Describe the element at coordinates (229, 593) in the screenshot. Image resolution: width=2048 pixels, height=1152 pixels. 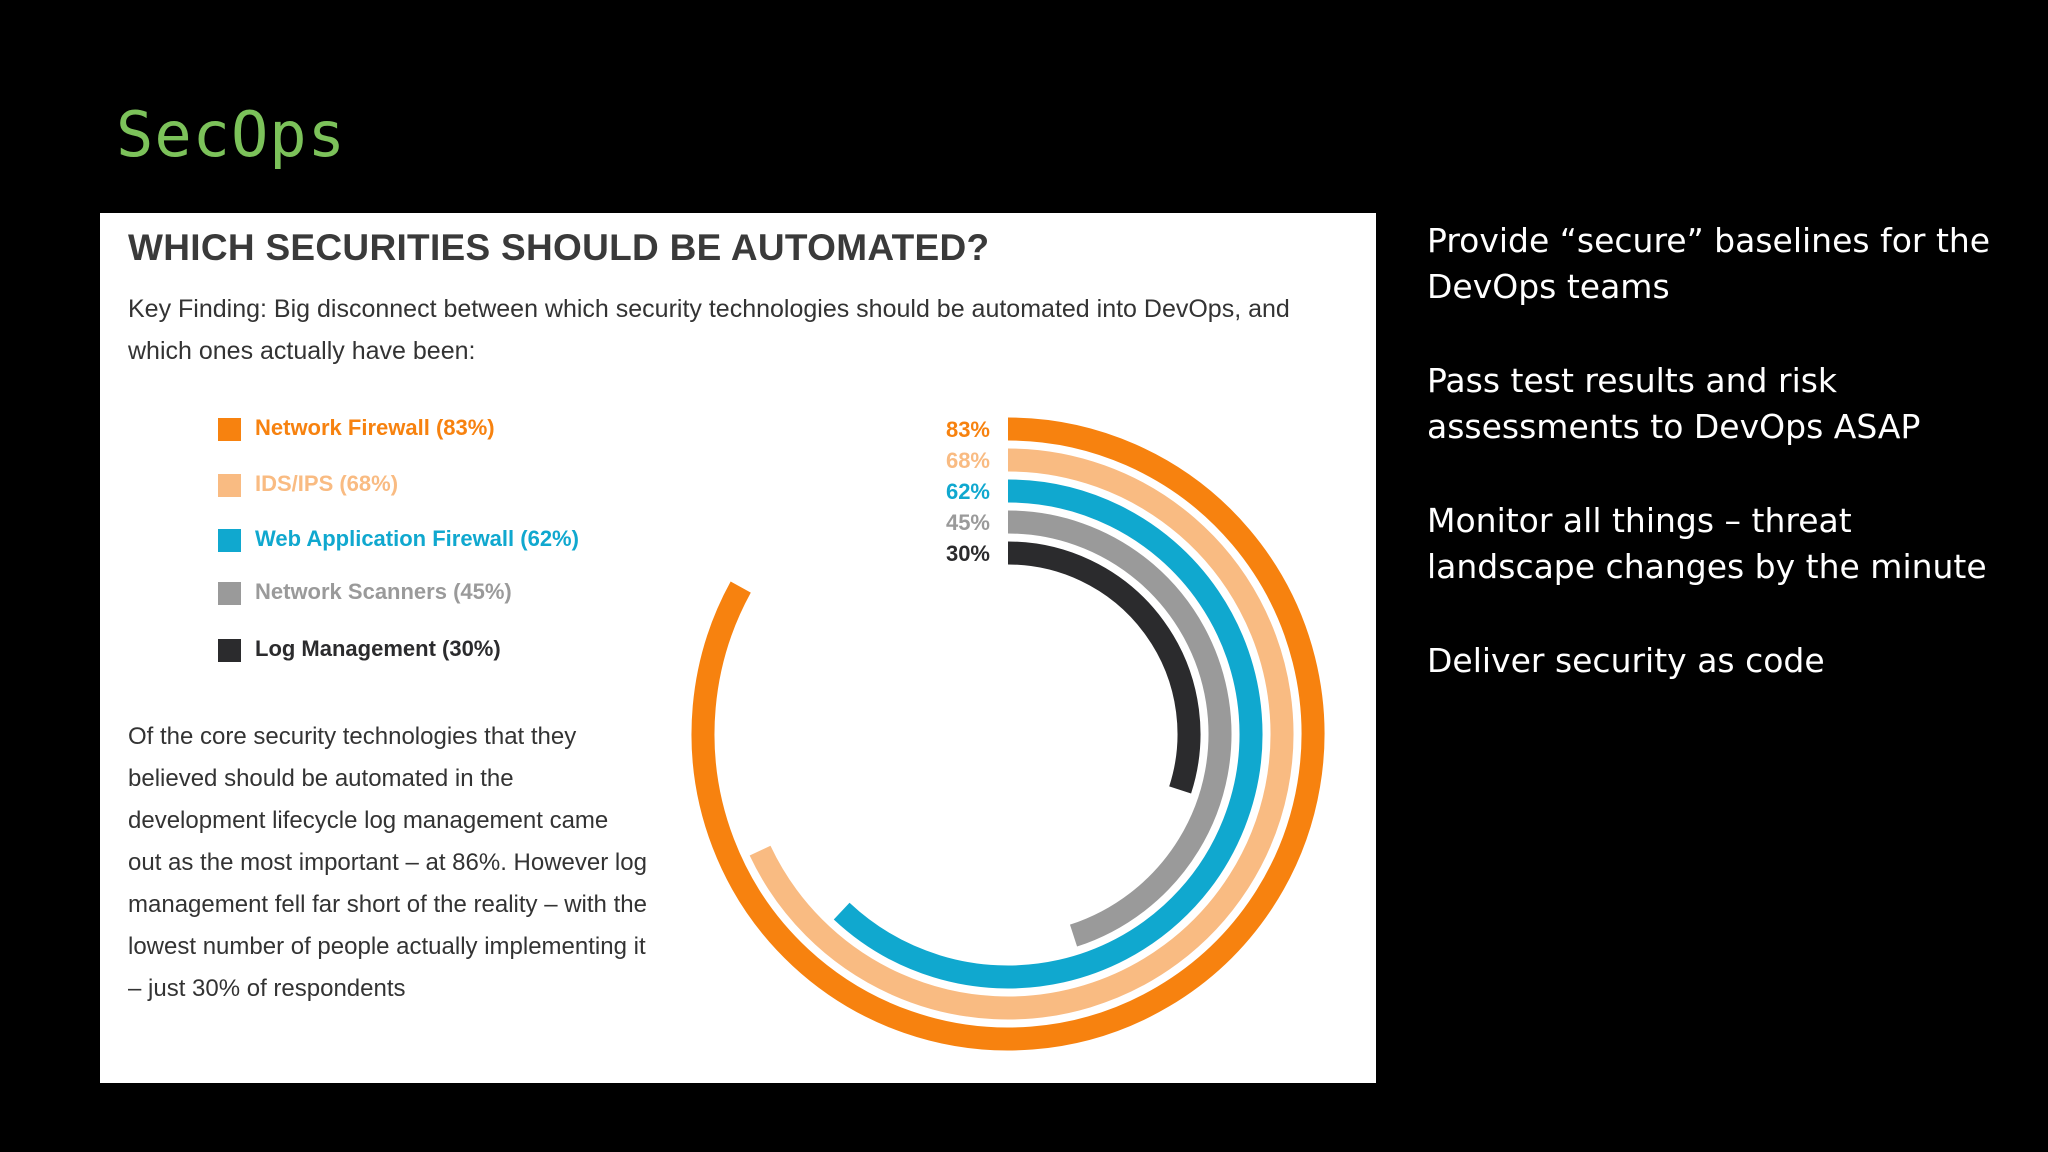
I see `legend-swatch-network-scanners` at that location.